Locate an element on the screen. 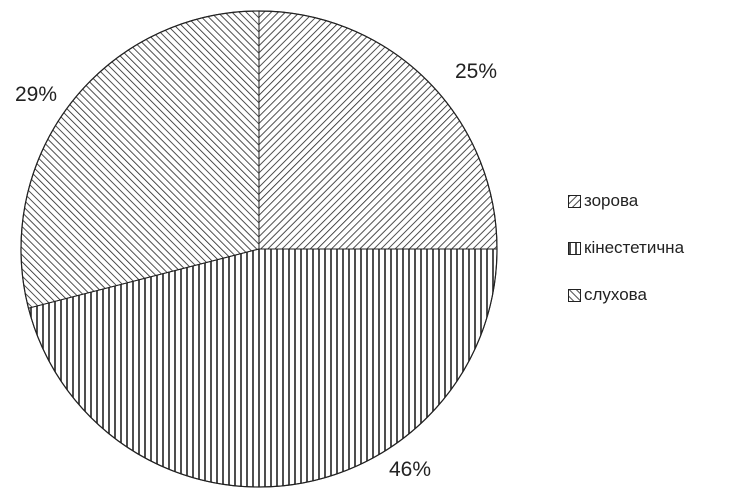  legend-swatch-kinestetychna is located at coordinates (574, 248).